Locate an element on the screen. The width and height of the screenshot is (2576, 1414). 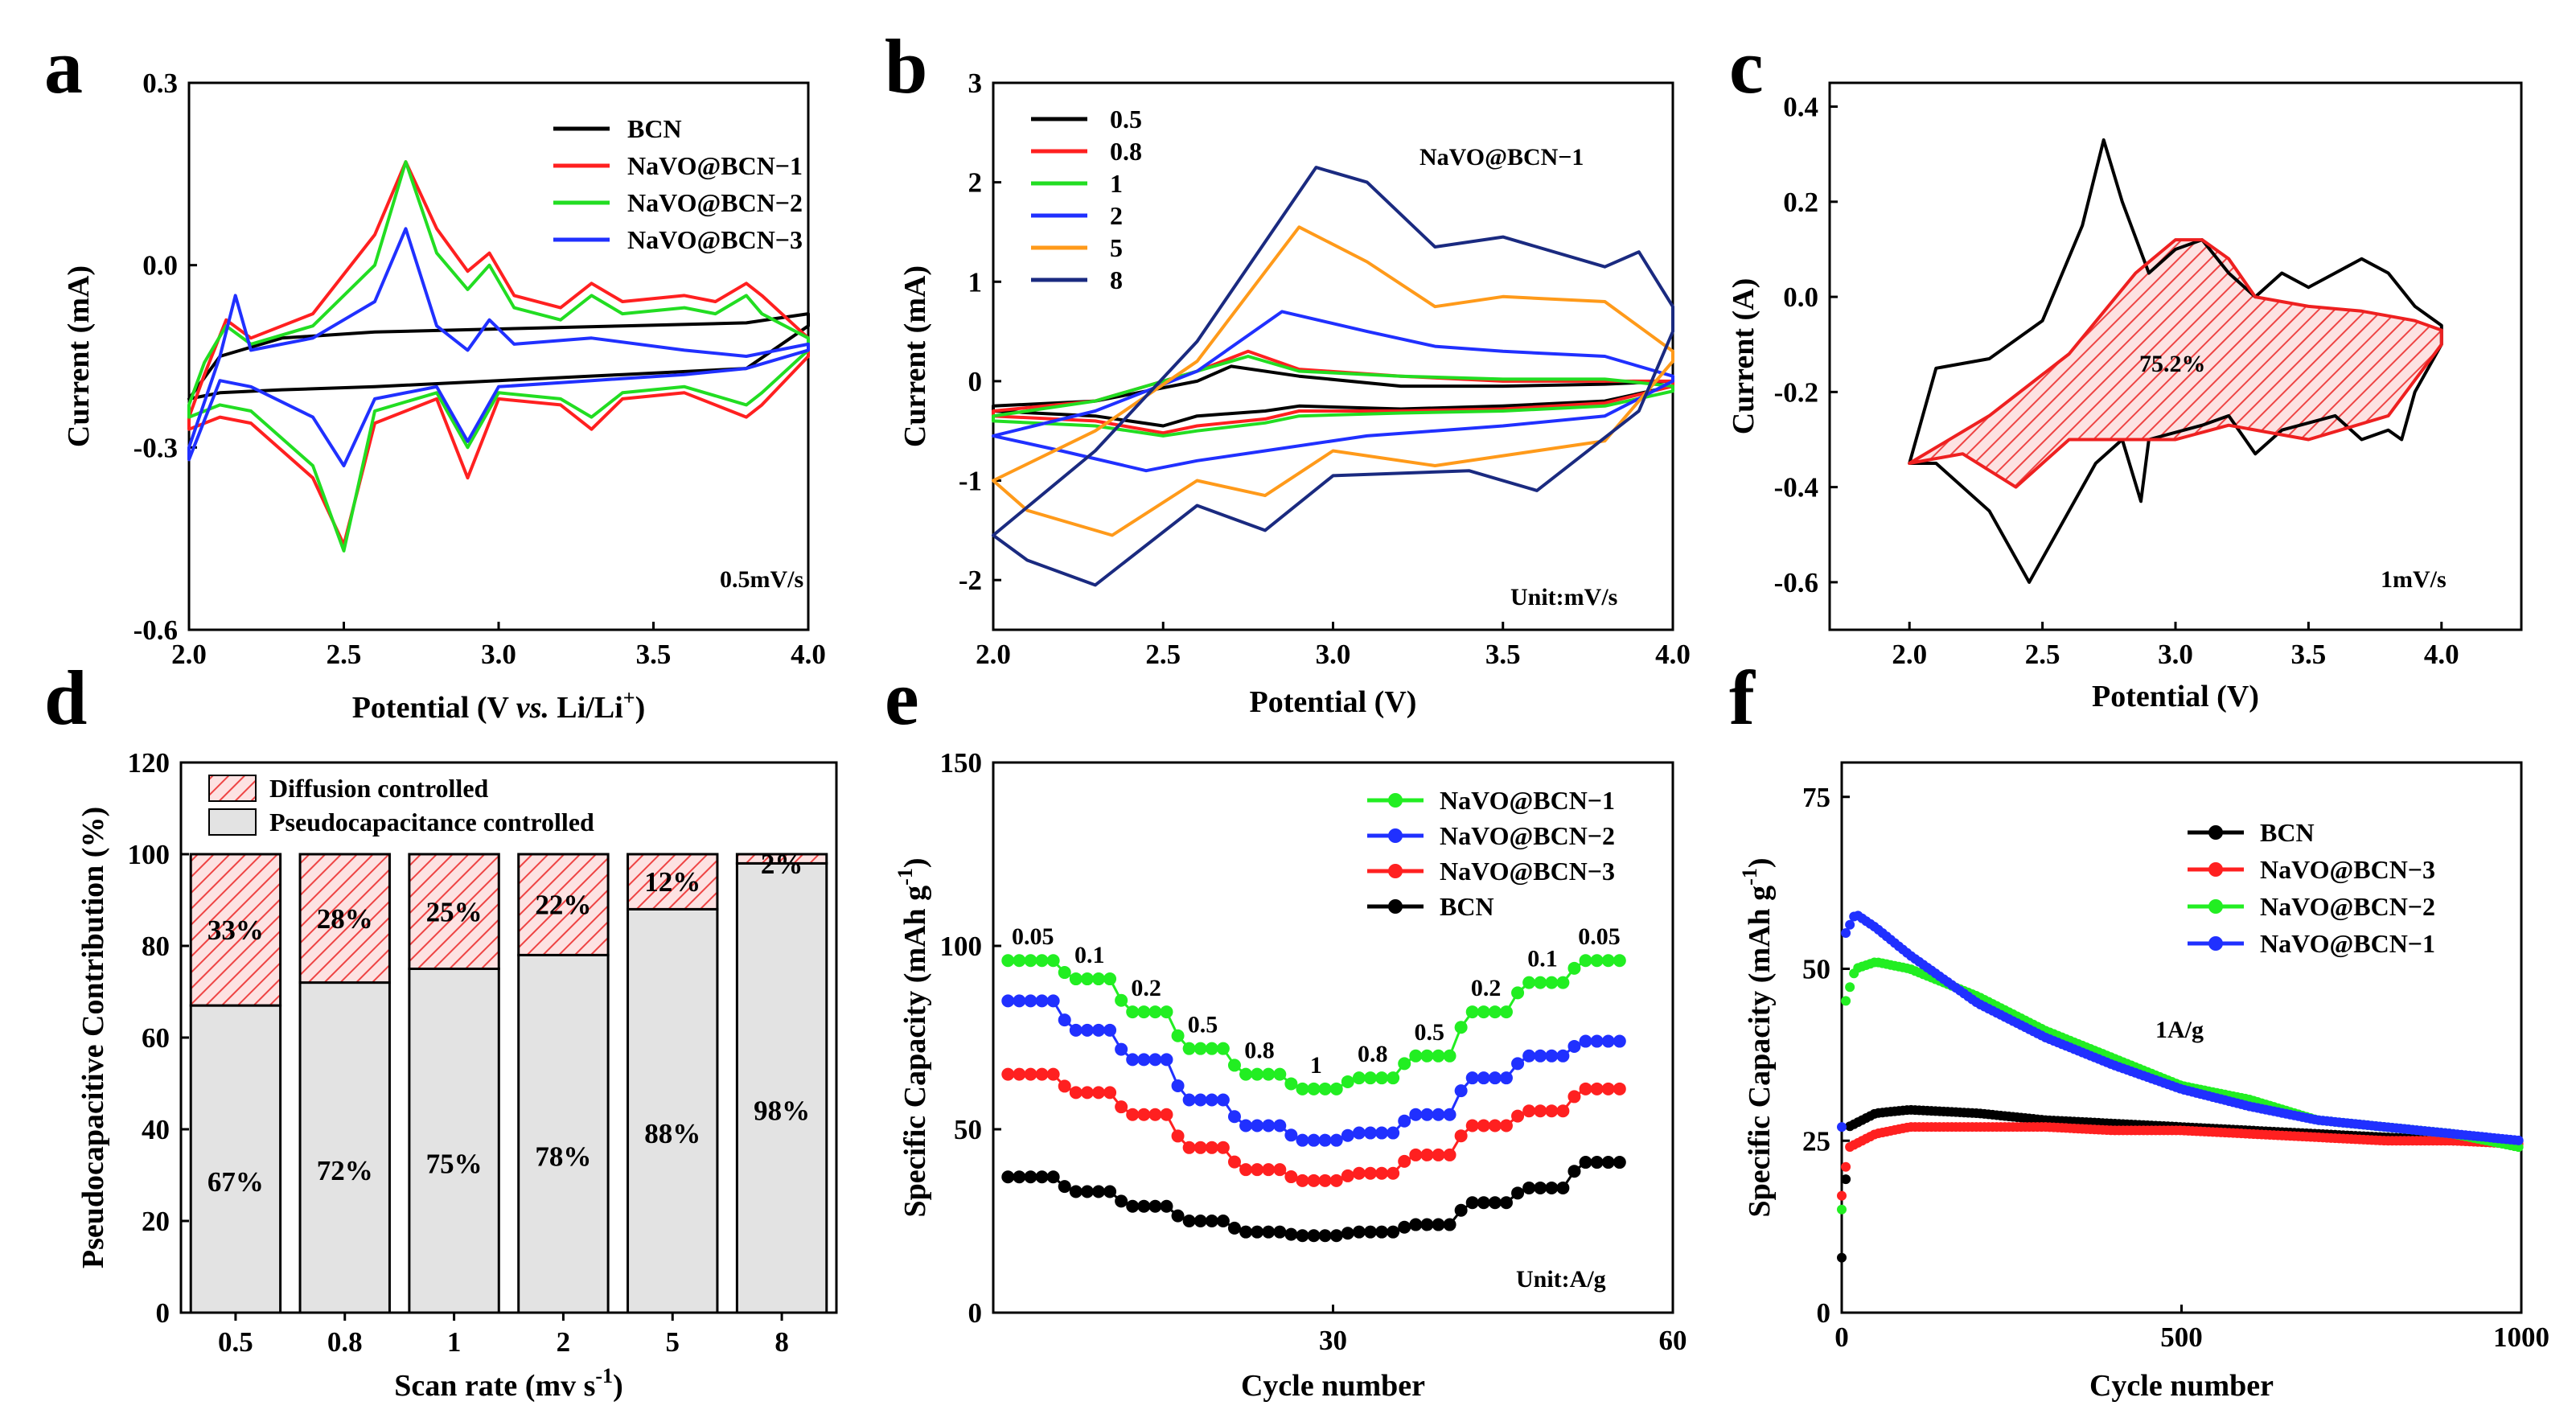
legend-label-b: 2 is located at coordinates (1116, 215).